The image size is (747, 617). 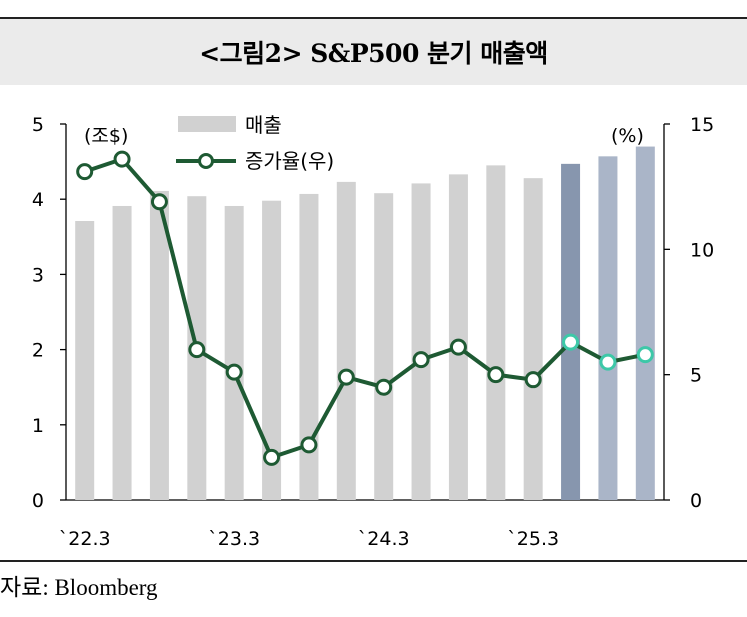 I want to click on legend-bar-label: 매출, so click(x=263, y=125).